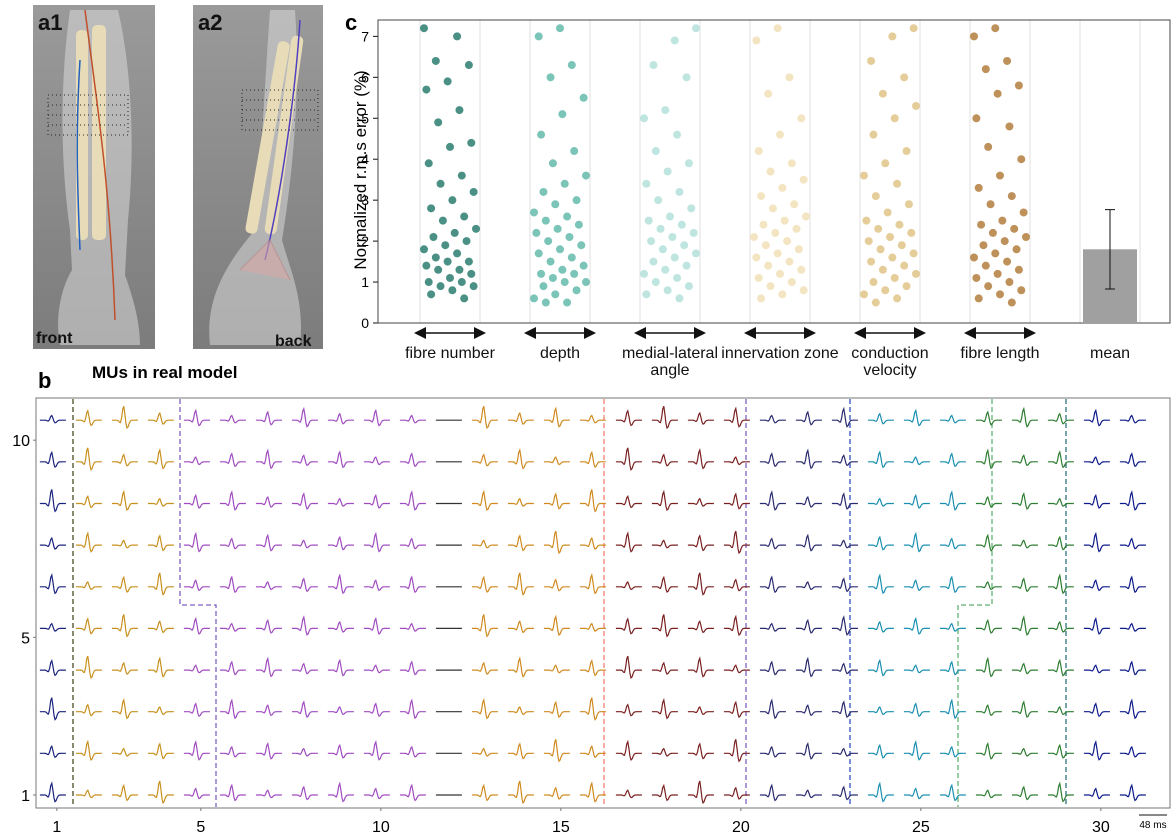 Image resolution: width=1171 pixels, height=835 pixels. What do you see at coordinates (50, 22) in the screenshot?
I see `panel-label: a1` at bounding box center [50, 22].